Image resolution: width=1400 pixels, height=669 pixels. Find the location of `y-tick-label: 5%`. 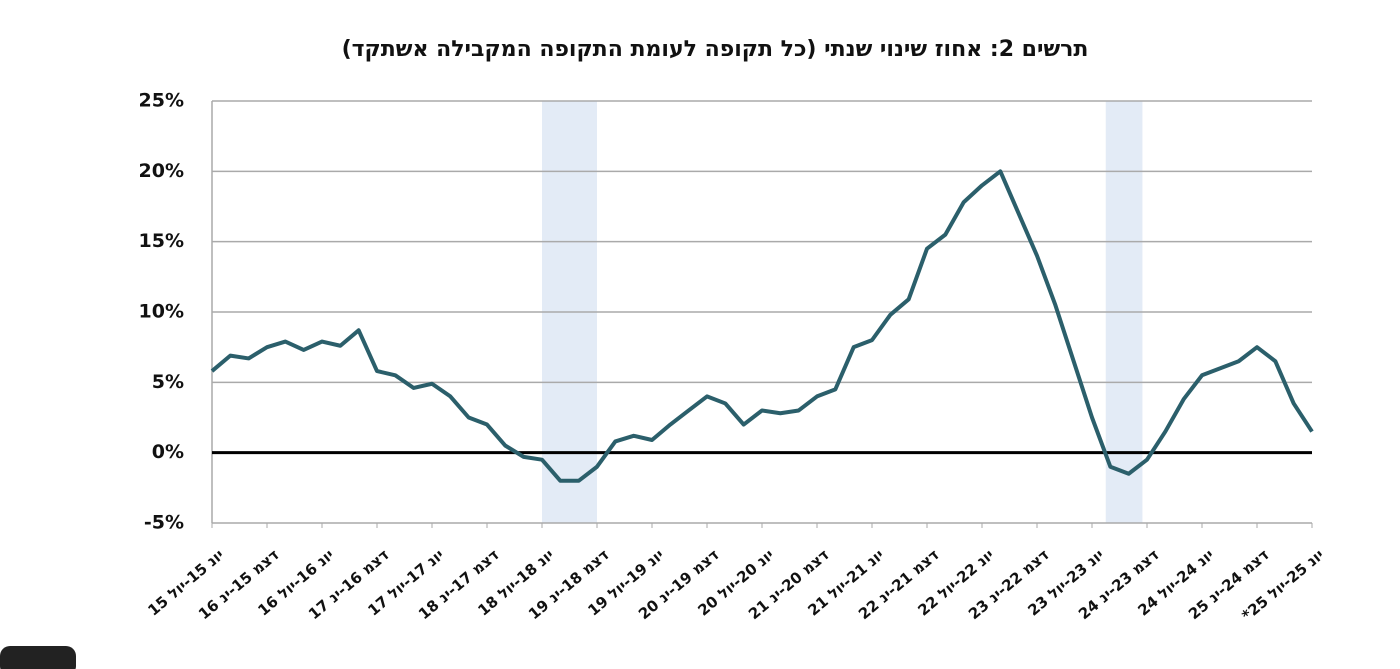

y-tick-label: 5% is located at coordinates (168, 382).